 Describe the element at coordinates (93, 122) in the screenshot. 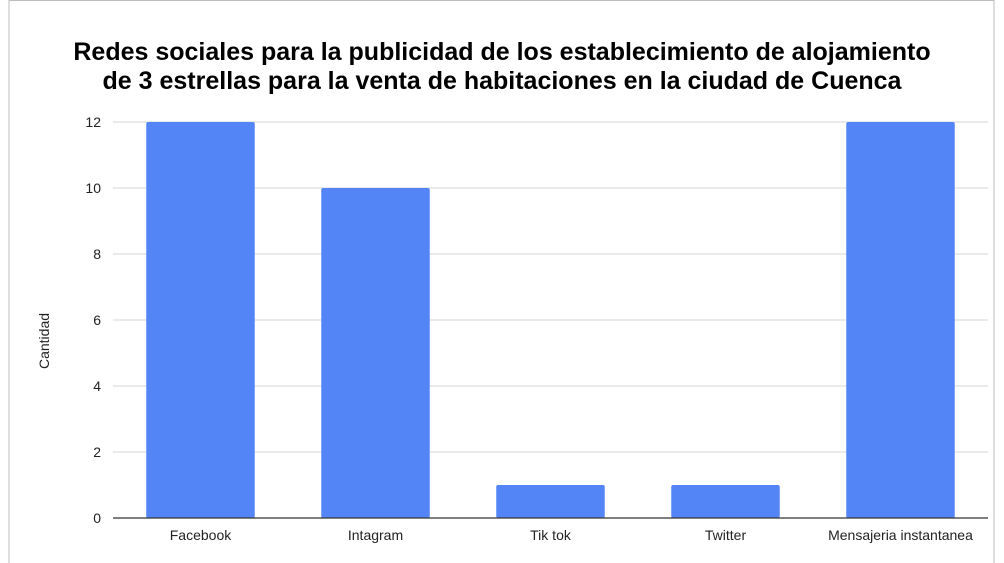

I see `y-tick-label: 12` at that location.